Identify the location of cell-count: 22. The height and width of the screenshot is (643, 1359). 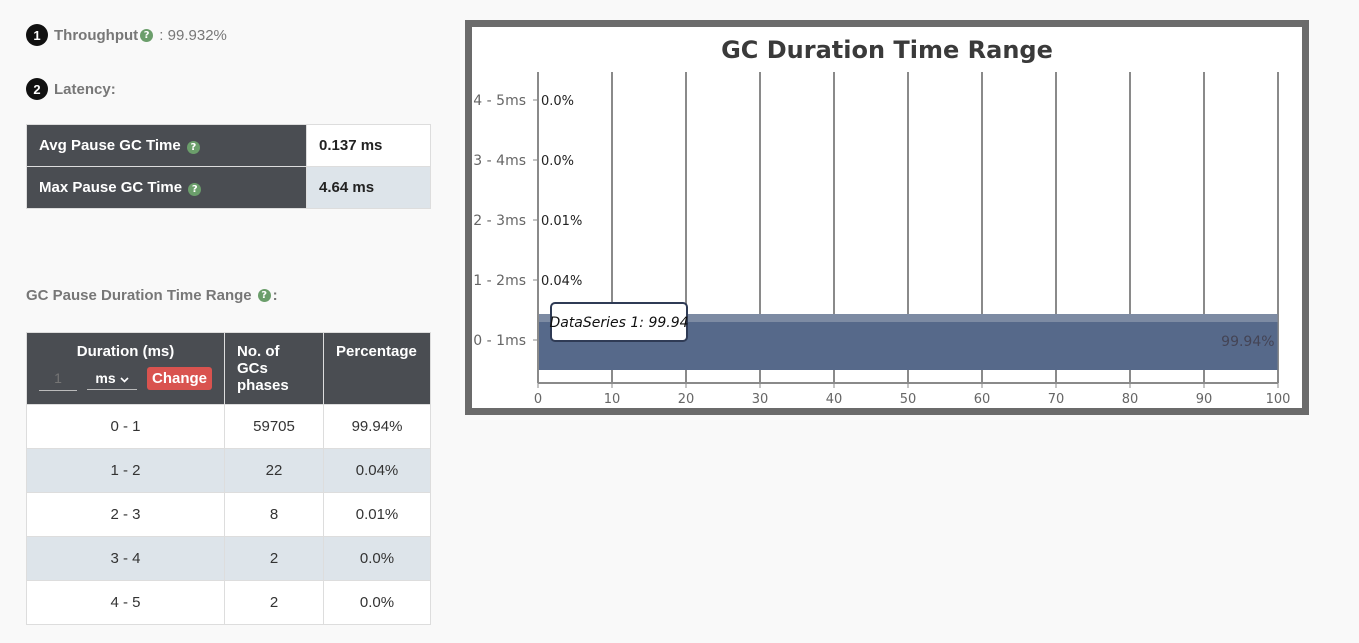
(274, 470).